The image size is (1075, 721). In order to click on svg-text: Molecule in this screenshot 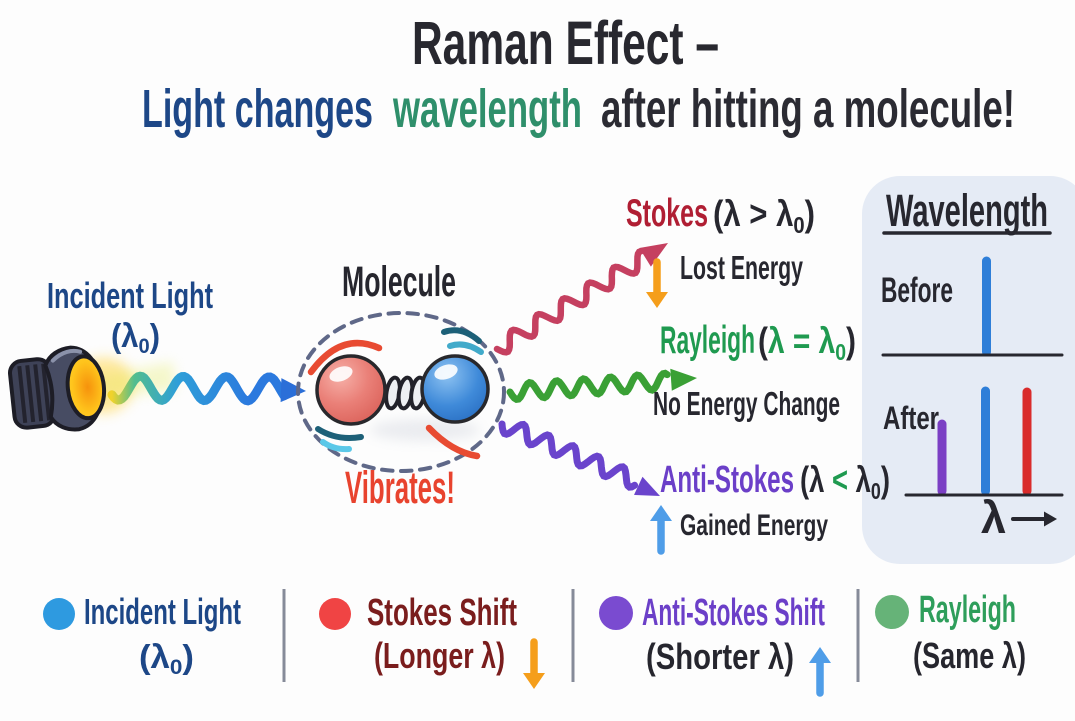, I will do `click(399, 282)`.